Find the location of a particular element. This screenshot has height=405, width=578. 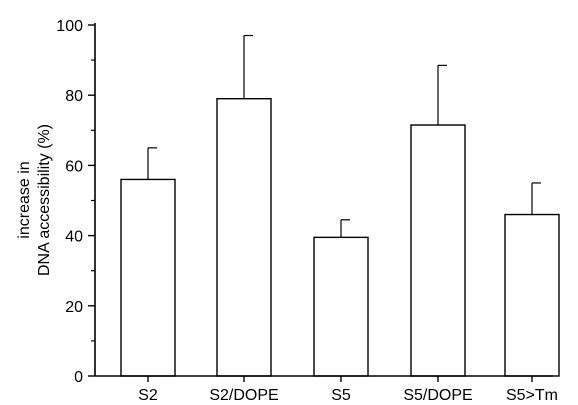

y-axis-title-line-2: DNA accessibility (%) is located at coordinates (44, 200).